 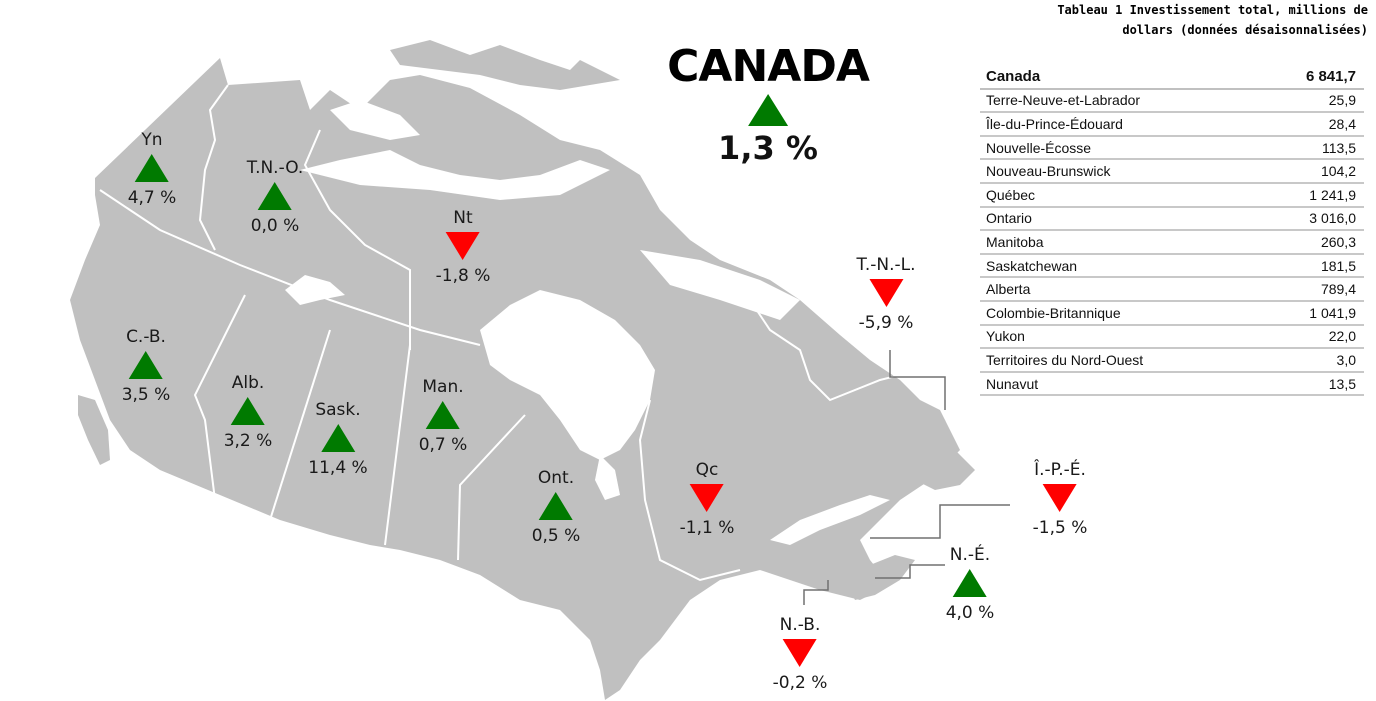 What do you see at coordinates (910, 571) in the screenshot?
I see `leader-ns` at bounding box center [910, 571].